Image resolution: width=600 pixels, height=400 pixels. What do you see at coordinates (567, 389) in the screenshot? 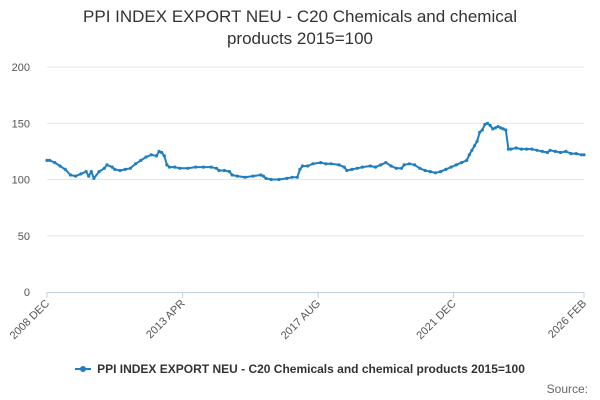
I see `source-credit: Source:` at bounding box center [567, 389].